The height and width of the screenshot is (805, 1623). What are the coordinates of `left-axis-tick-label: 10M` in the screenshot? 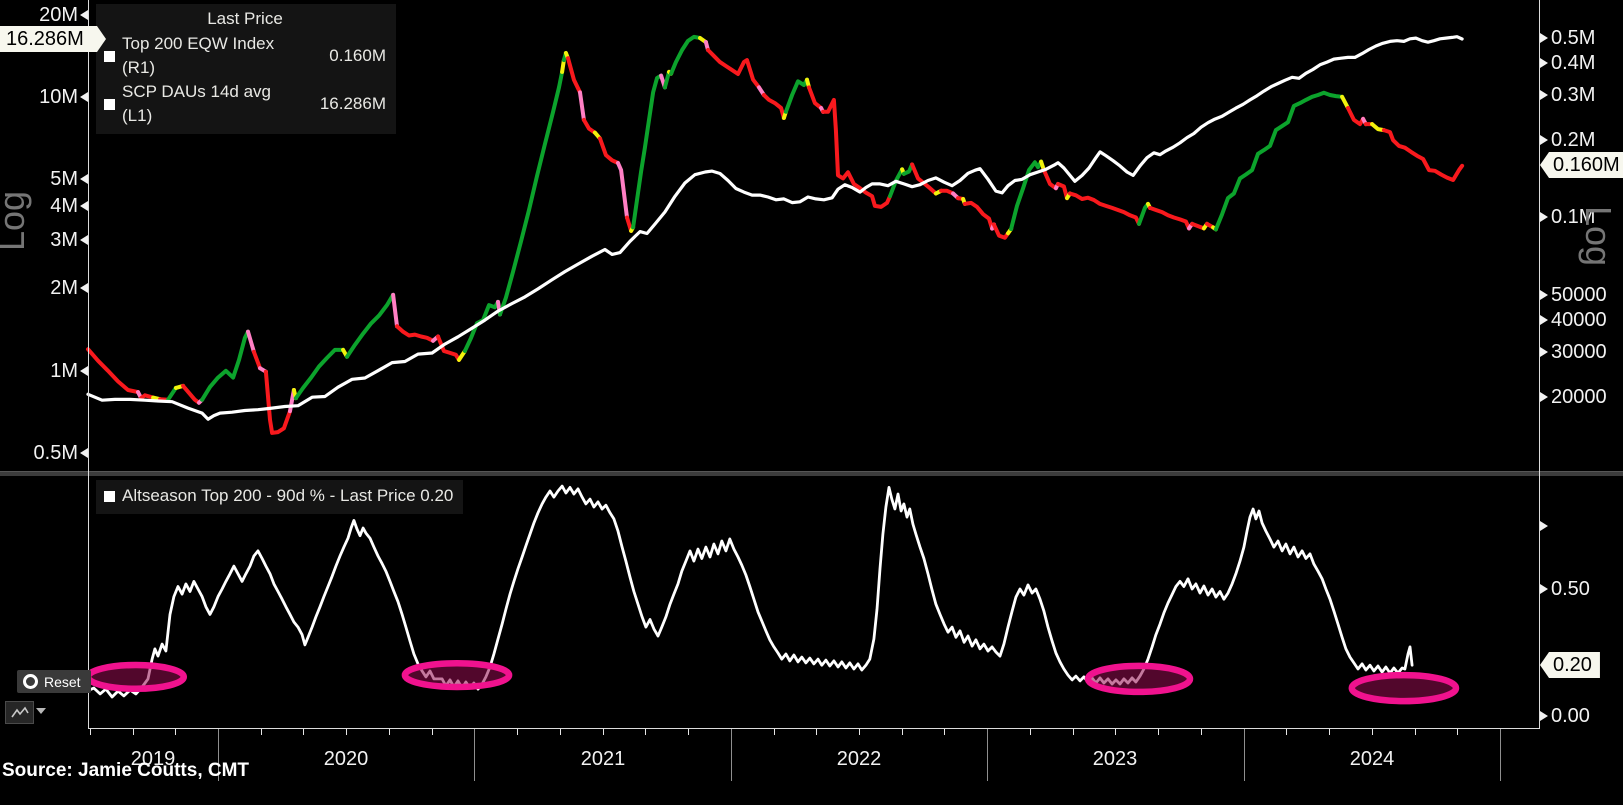 It's located at (58, 97).